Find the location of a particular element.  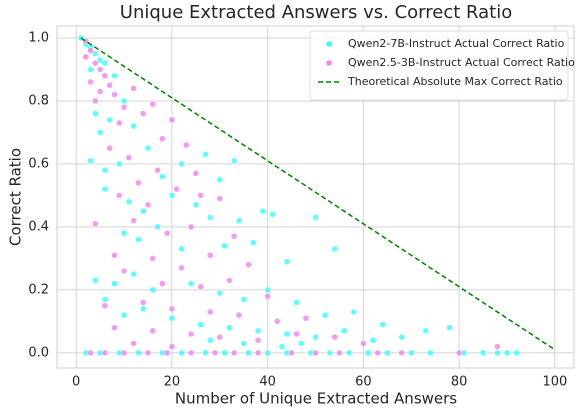

y-tick-label: 1.0 is located at coordinates (38, 37).